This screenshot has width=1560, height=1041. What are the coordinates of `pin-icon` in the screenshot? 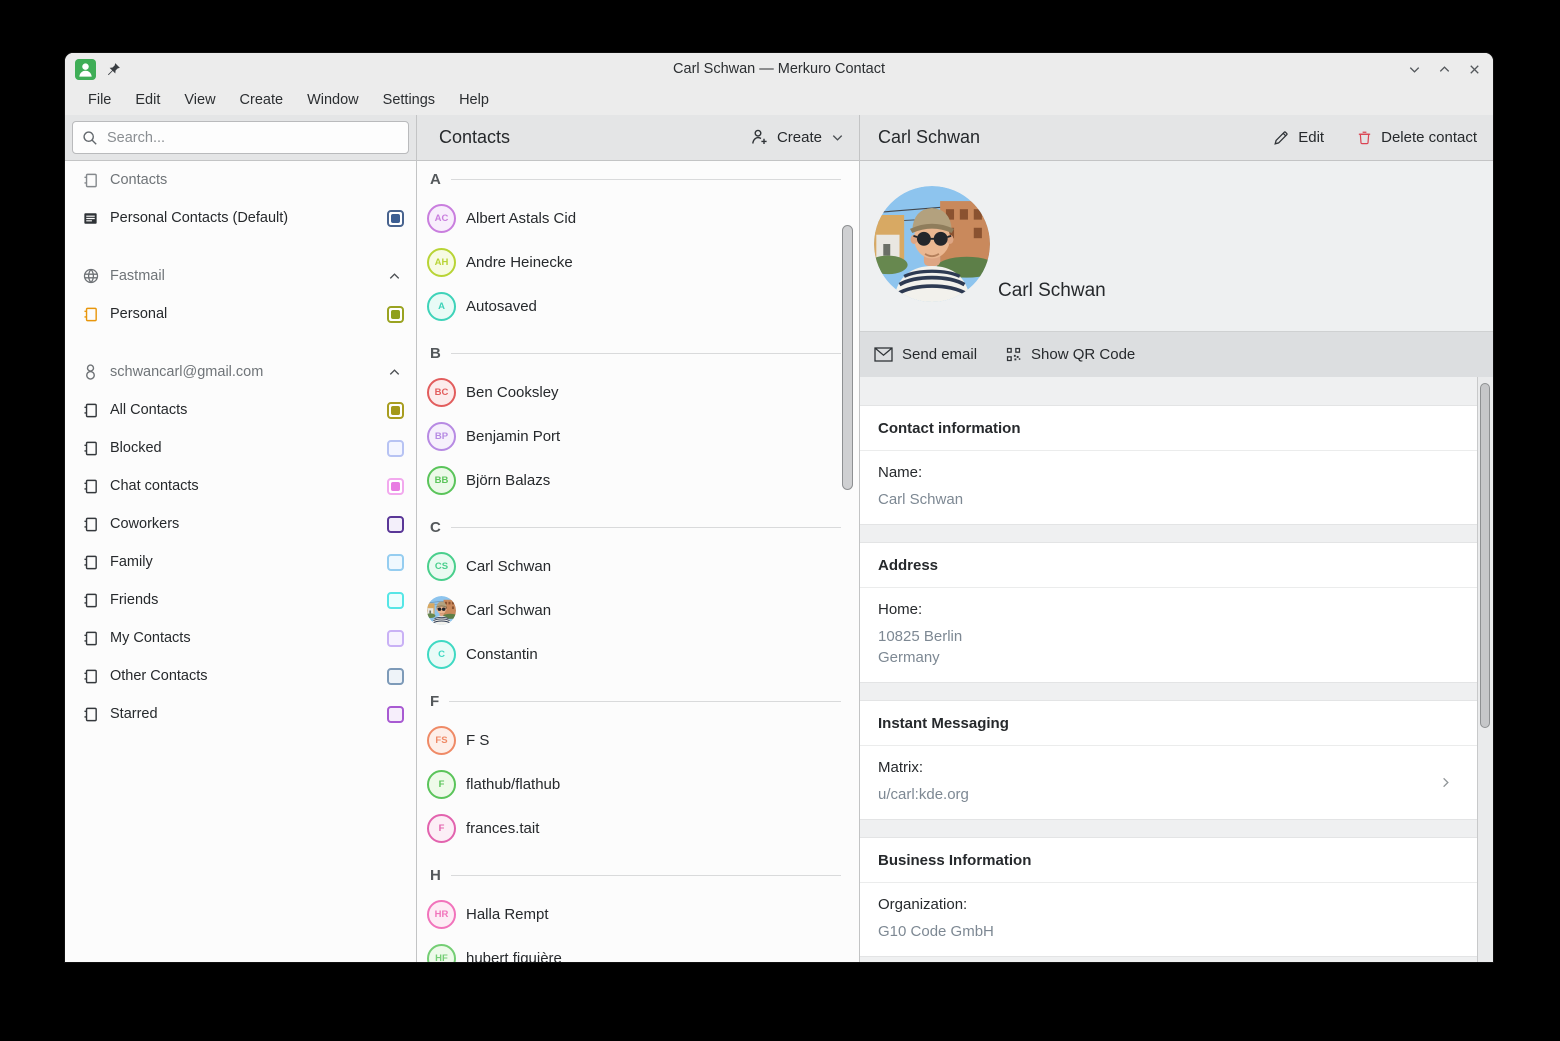 It's located at (113, 69).